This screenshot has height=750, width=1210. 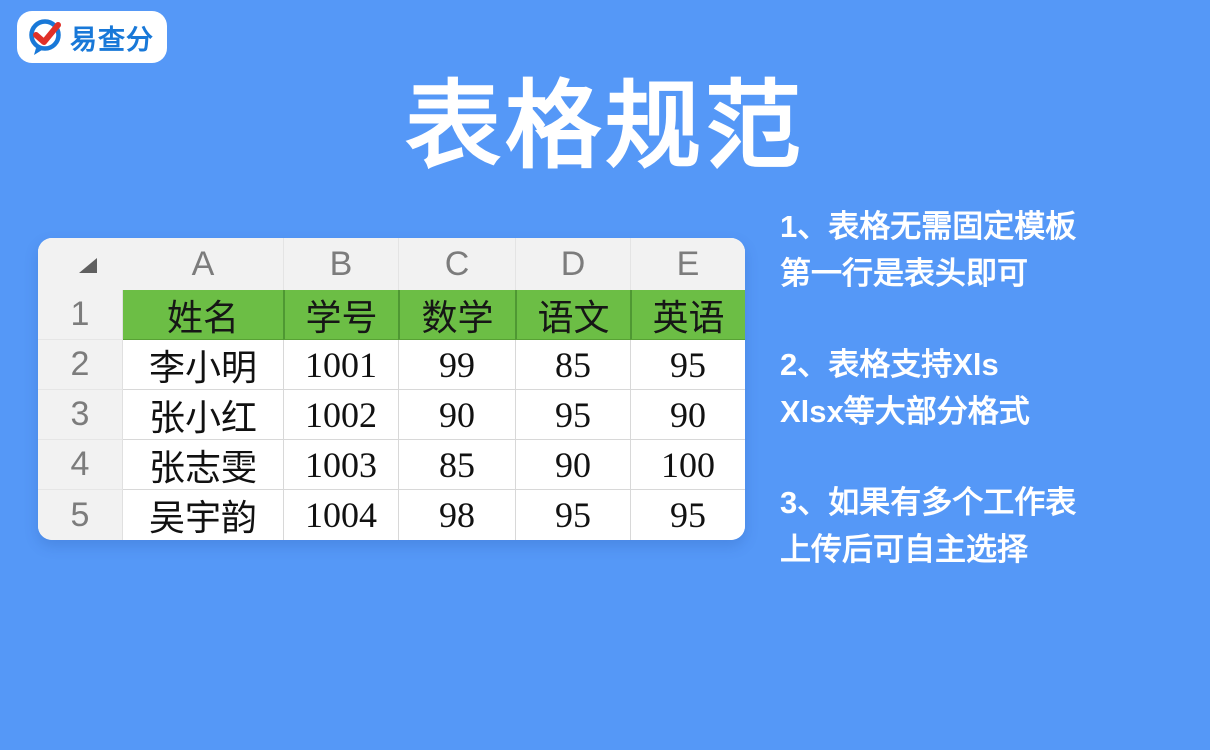 What do you see at coordinates (203, 465) in the screenshot?
I see `table-cell: 张志雯` at bounding box center [203, 465].